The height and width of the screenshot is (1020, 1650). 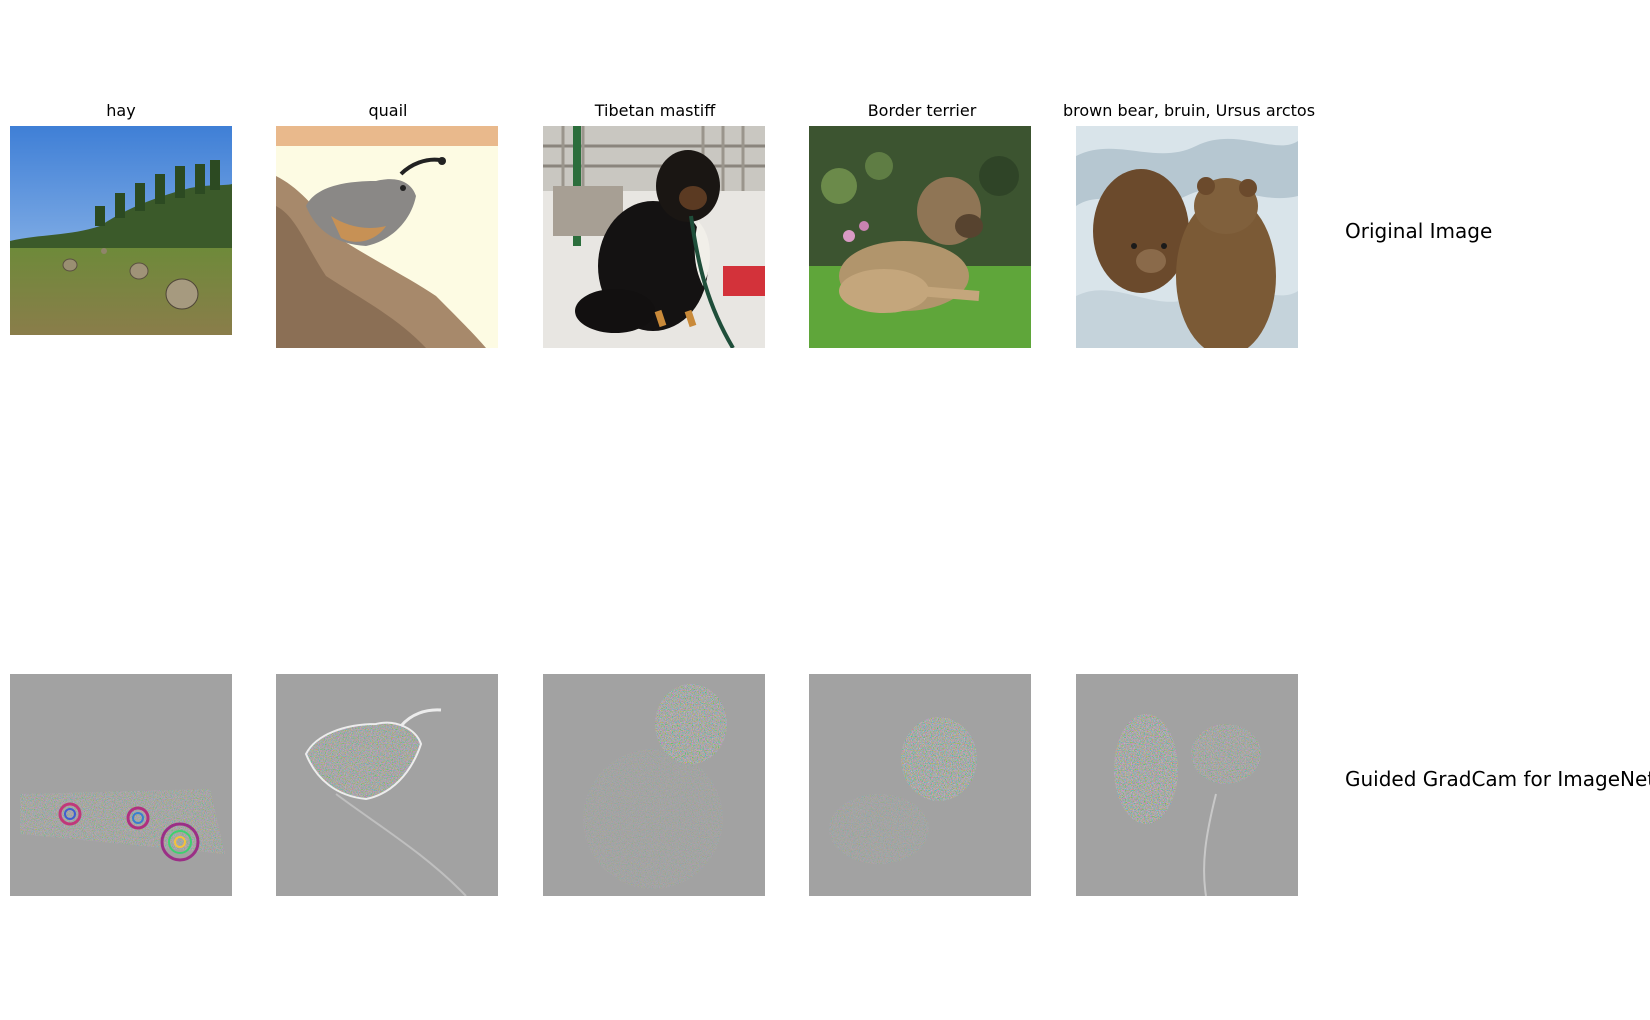 What do you see at coordinates (1187, 785) in the screenshot?
I see `bear-saliency-map-icon` at bounding box center [1187, 785].